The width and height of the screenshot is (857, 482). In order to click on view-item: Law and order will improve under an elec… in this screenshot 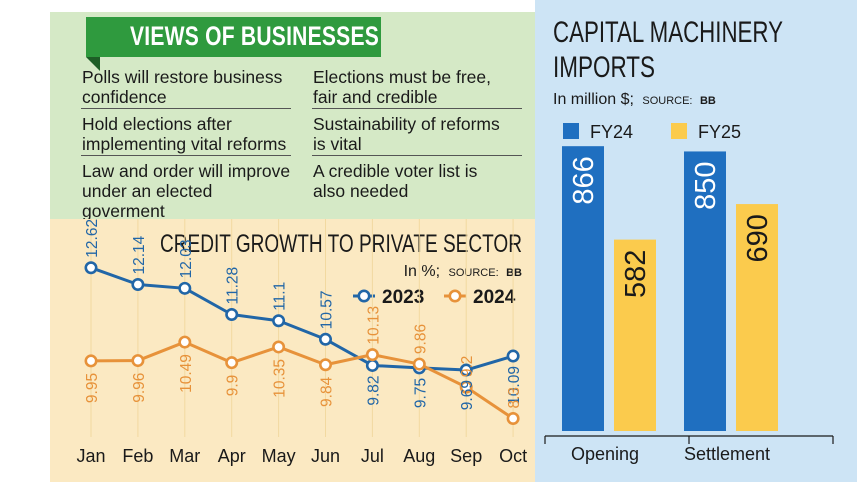, I will do `click(186, 191)`.